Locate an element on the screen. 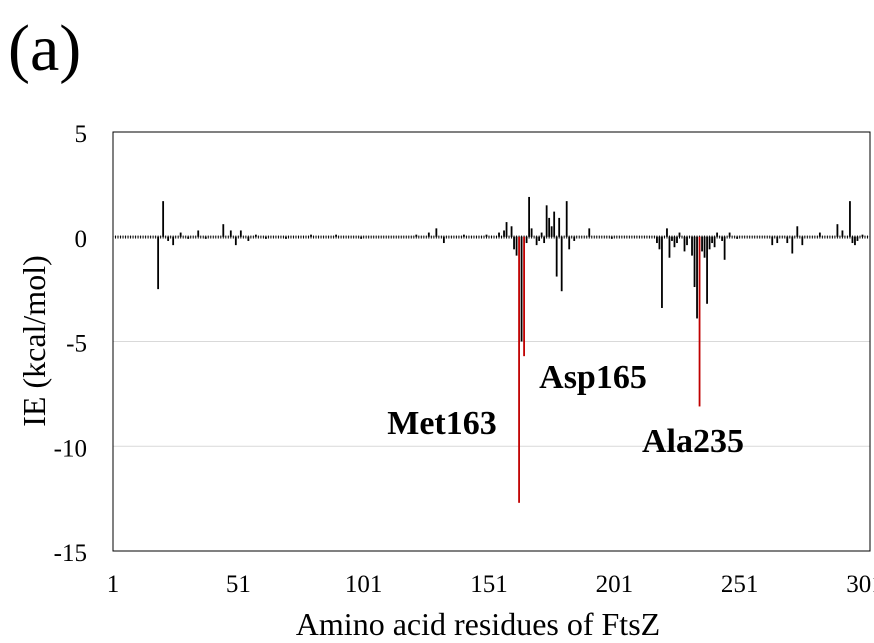  y-axis-label: IE (kcal/mol) is located at coordinates (34, 340).